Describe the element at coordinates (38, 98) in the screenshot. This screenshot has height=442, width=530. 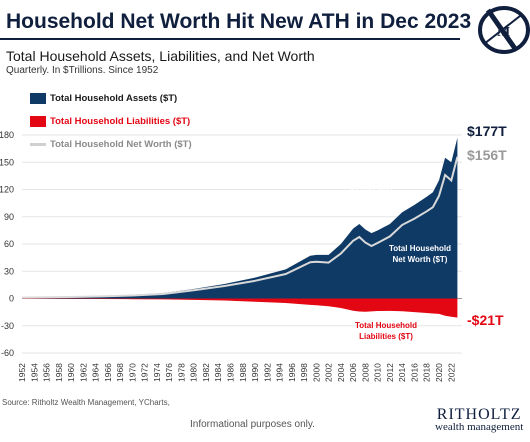
I see `legend-assets-swatch` at that location.